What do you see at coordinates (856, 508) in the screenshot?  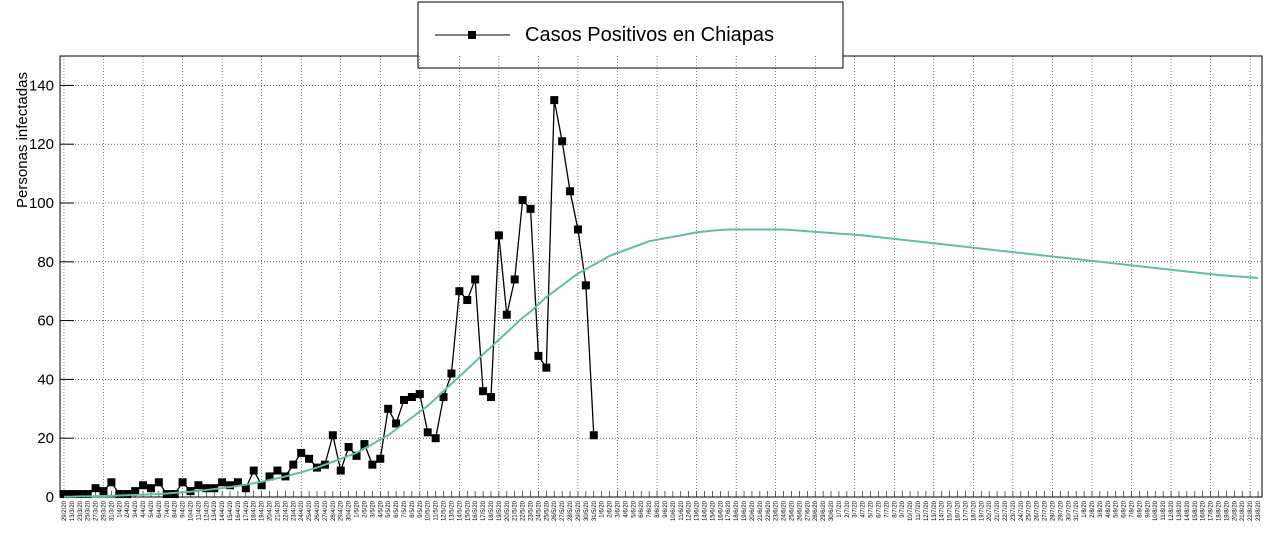 I see `x-tick-label: 3/7/20` at bounding box center [856, 508].